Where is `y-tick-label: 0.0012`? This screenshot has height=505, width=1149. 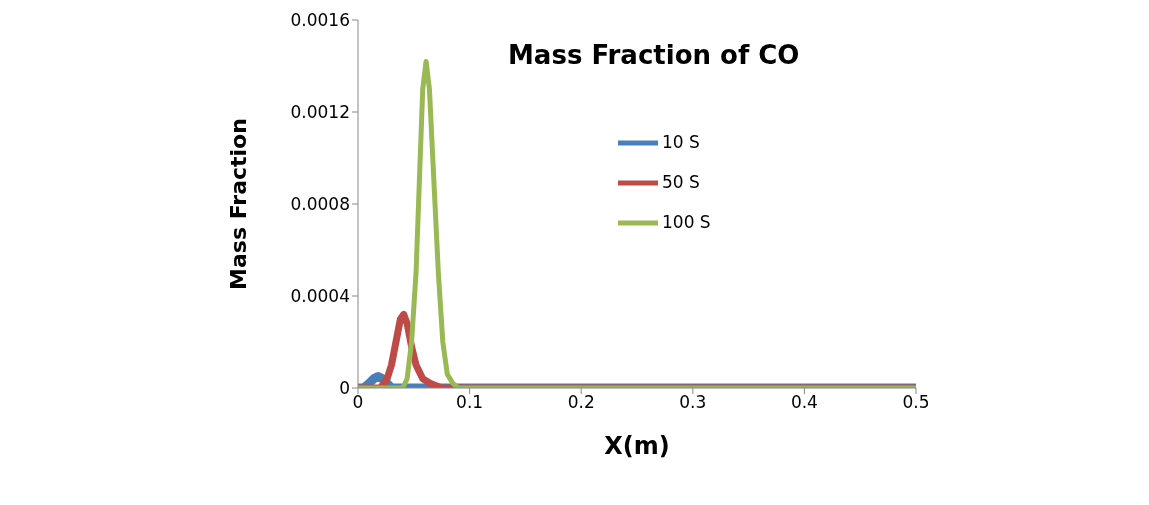 y-tick-label: 0.0012 is located at coordinates (320, 112).